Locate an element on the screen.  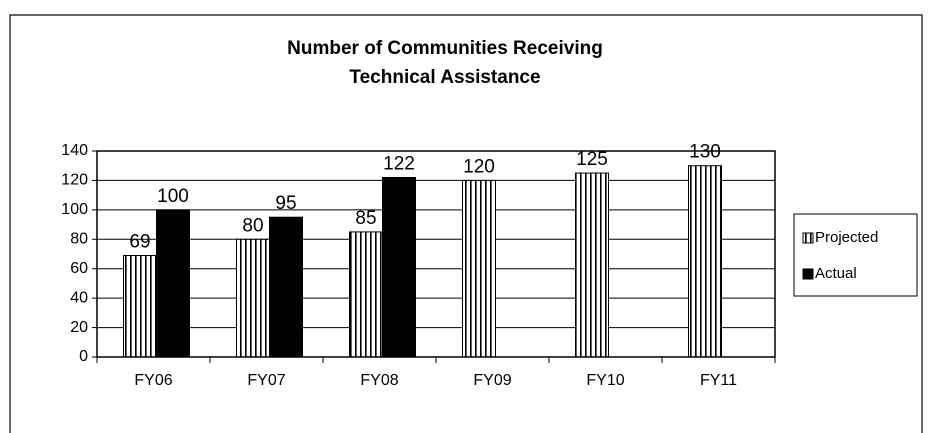
y-tick-label: 100 is located at coordinates (74, 209).